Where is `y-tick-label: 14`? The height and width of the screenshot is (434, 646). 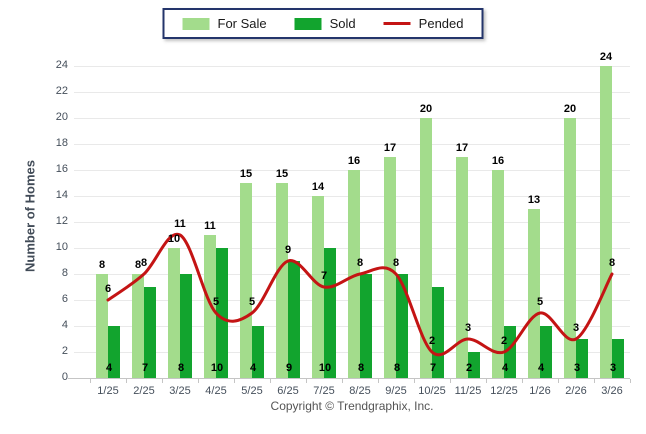
y-tick-label: 14 is located at coordinates (61, 195).